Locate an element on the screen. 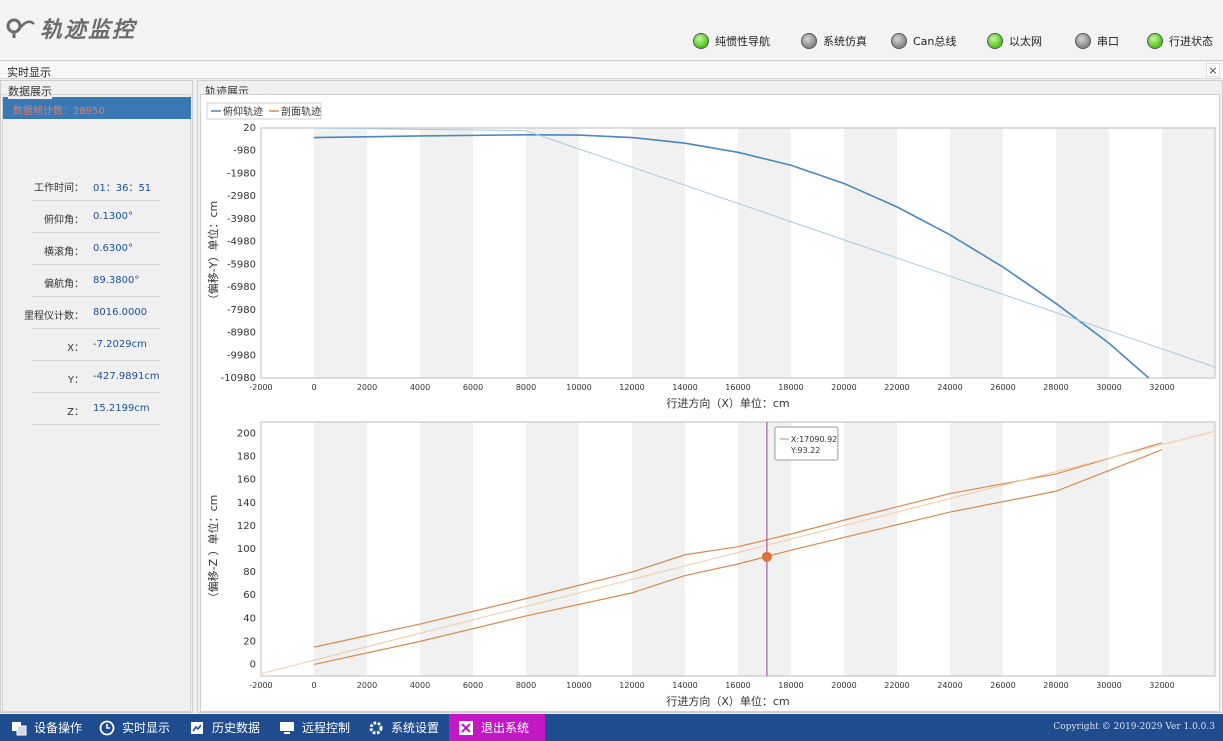 This screenshot has width=1223, height=741. y-tick-label: -6980 is located at coordinates (241, 287).